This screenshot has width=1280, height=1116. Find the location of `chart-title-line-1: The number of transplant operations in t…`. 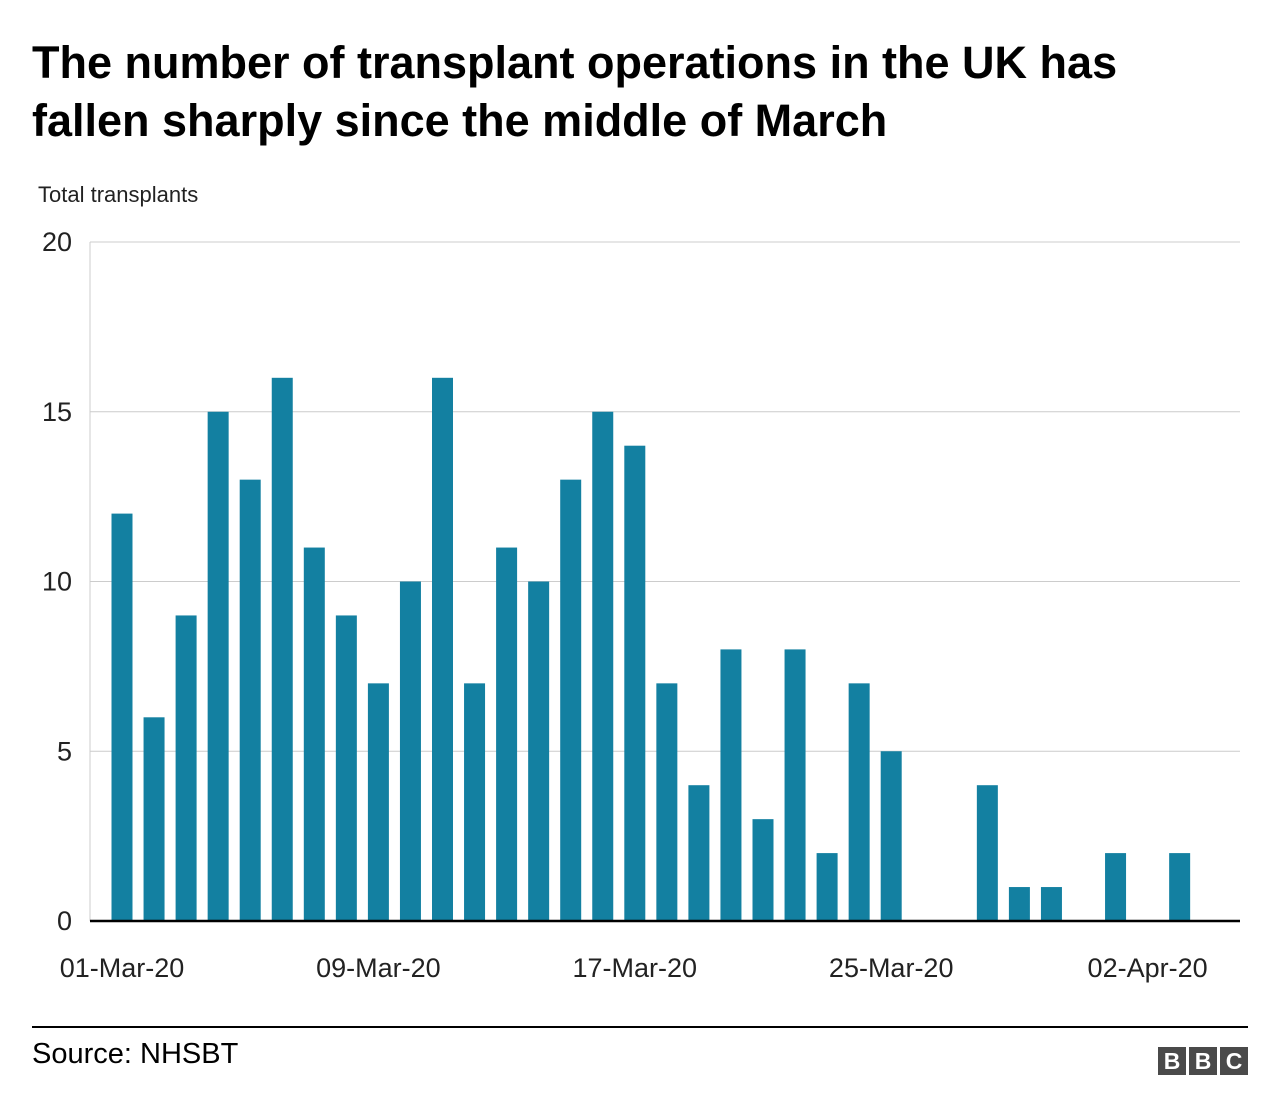

chart-title-line-1: The number of transplant operations in t… is located at coordinates (575, 62).